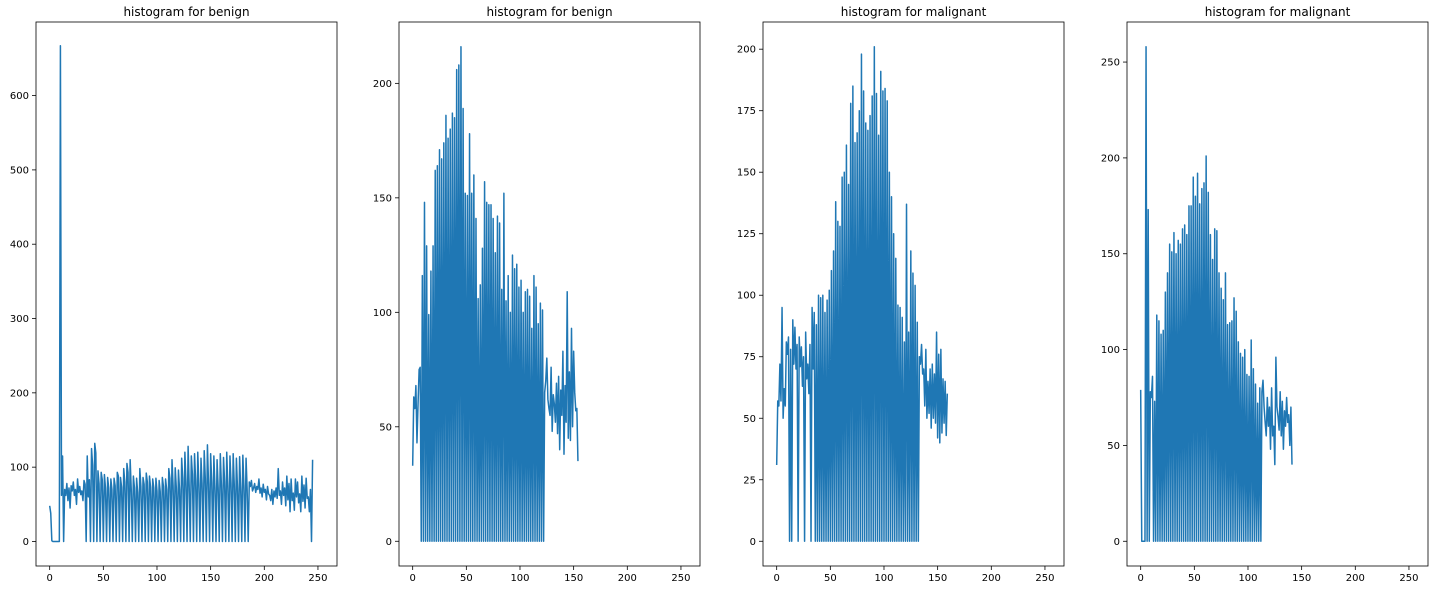 Image resolution: width=1435 pixels, height=590 pixels. I want to click on y-tick-label: 25, so click(749, 480).